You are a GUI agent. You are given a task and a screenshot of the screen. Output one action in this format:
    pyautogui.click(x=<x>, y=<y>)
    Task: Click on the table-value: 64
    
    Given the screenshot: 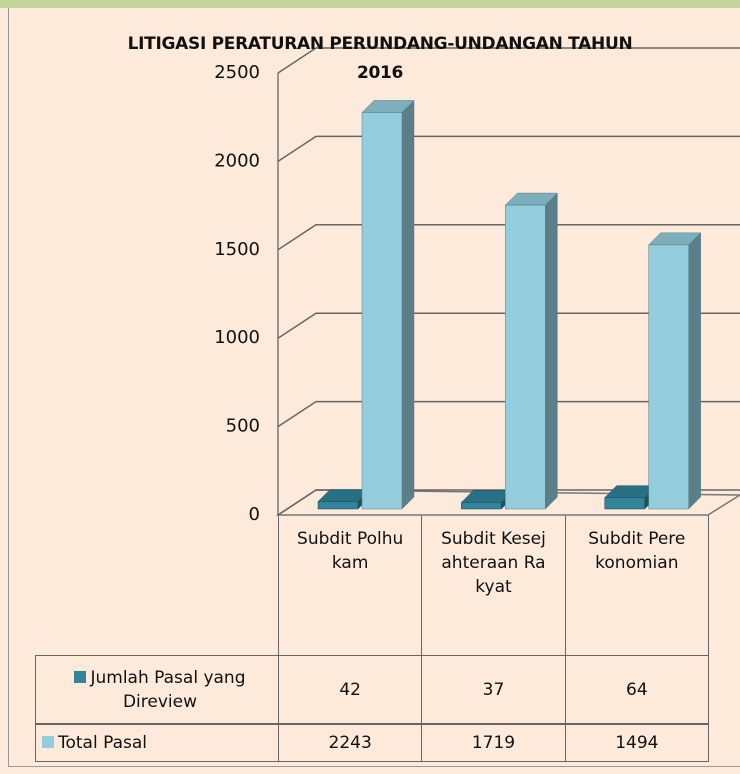 What is the action you would take?
    pyautogui.click(x=636, y=690)
    